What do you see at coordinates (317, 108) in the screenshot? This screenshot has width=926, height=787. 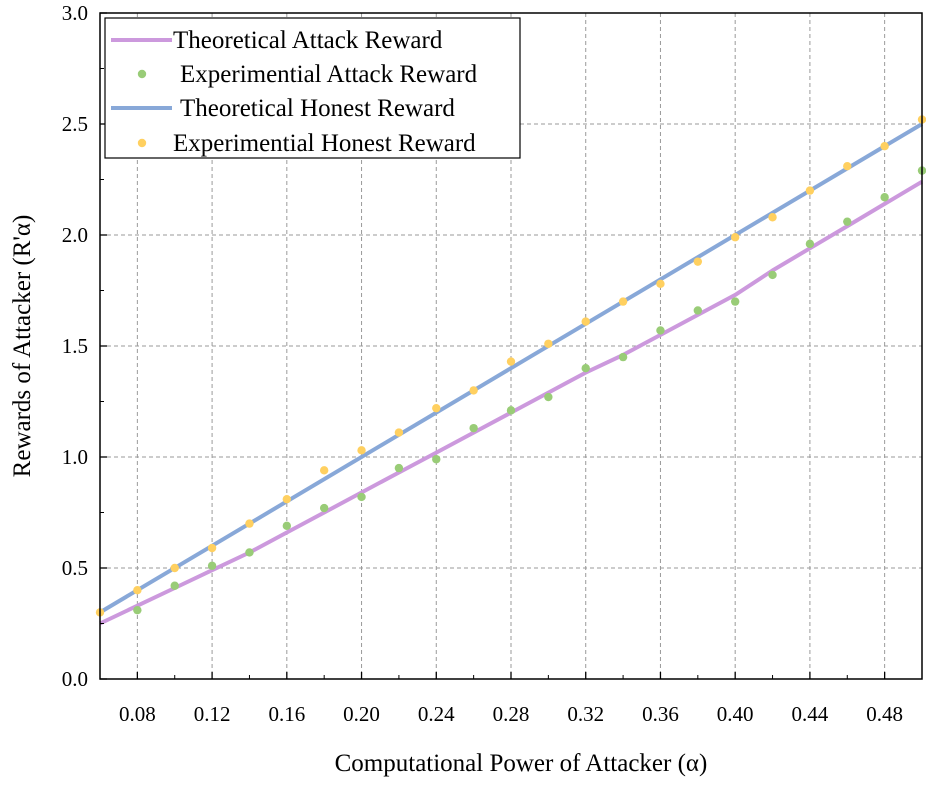 I see `legend-label-theoretical-honest-reward: Theoretical Honest Reward` at bounding box center [317, 108].